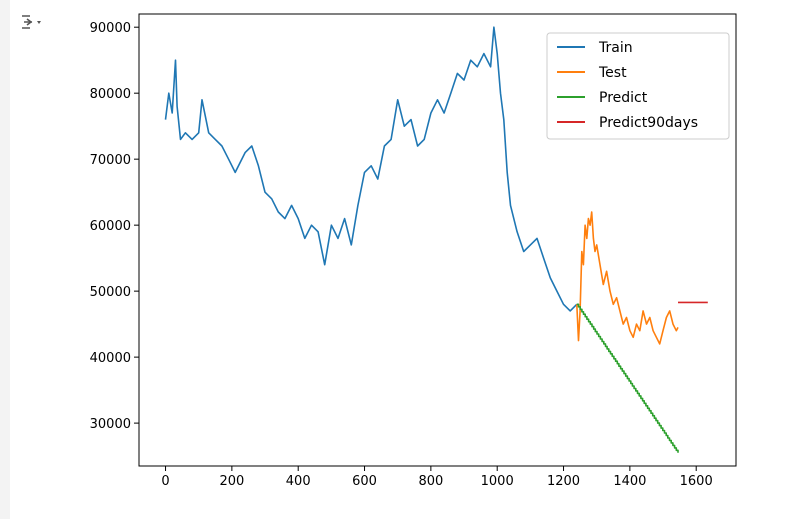 The image size is (790, 523). What do you see at coordinates (165, 481) in the screenshot?
I see `x-tick-label: 0` at bounding box center [165, 481].